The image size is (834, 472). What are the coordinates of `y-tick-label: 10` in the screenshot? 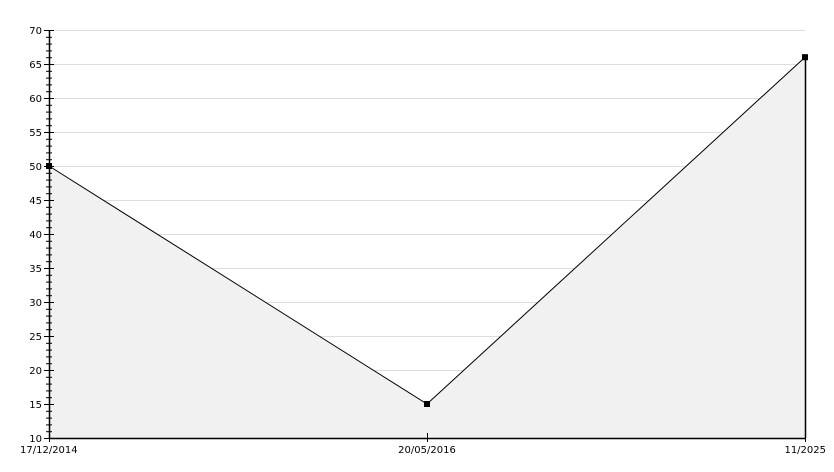 It's located at (35, 439).